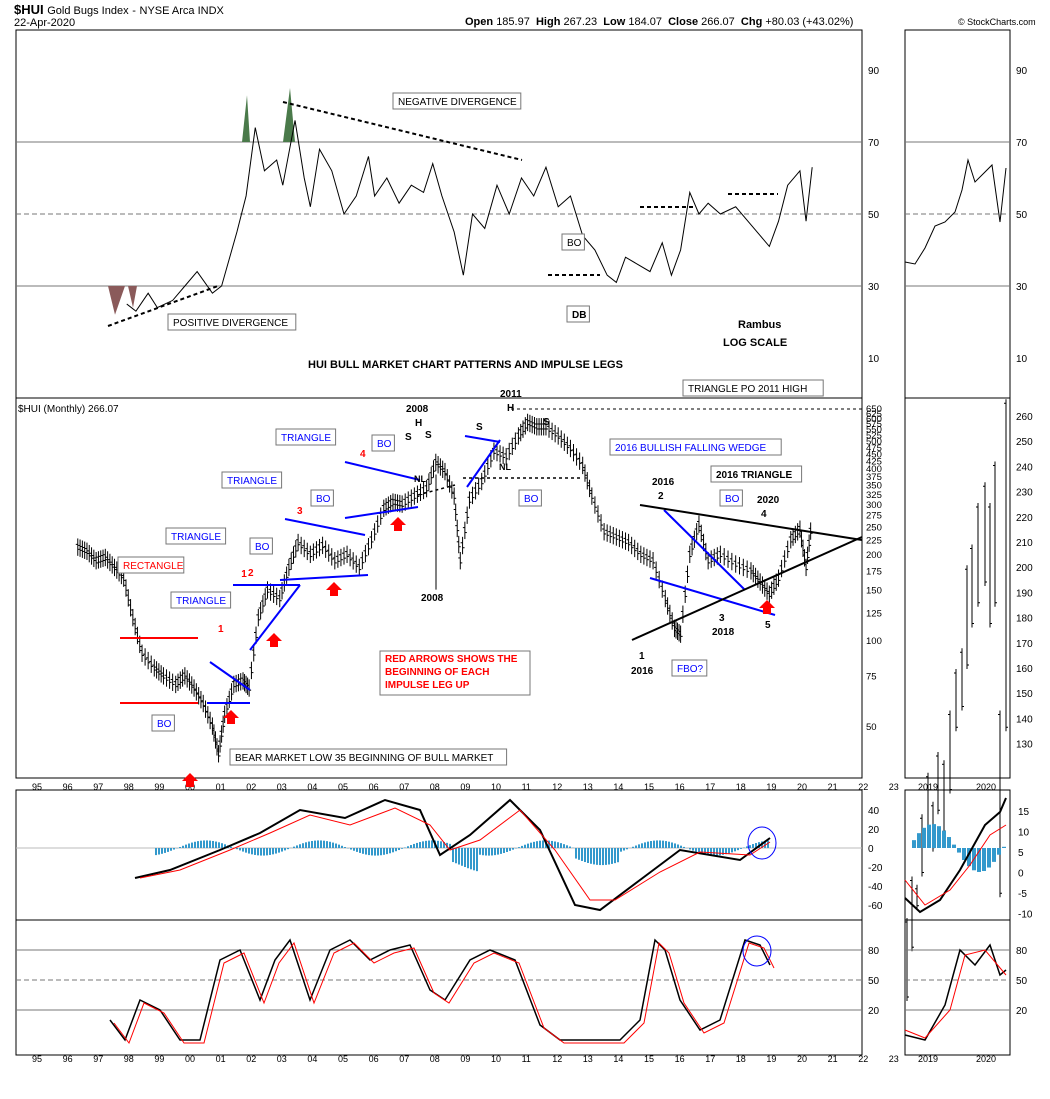 This screenshot has width=1050, height=1099. Describe the element at coordinates (98, 787) in the screenshot. I see `price-x-label: 97` at that location.